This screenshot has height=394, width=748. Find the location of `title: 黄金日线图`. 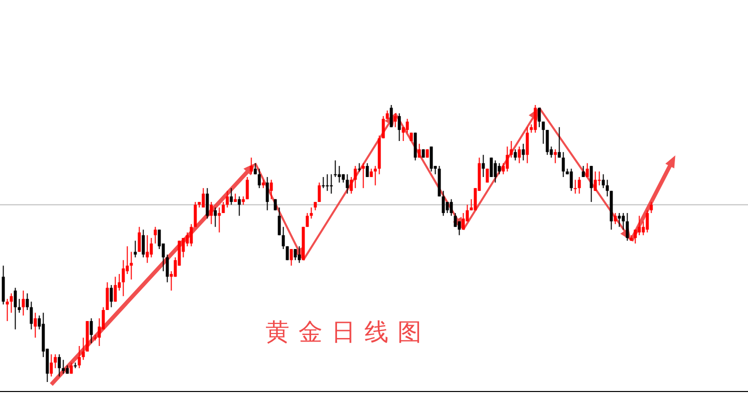

title: 黄金日线图 is located at coordinates (348, 332).